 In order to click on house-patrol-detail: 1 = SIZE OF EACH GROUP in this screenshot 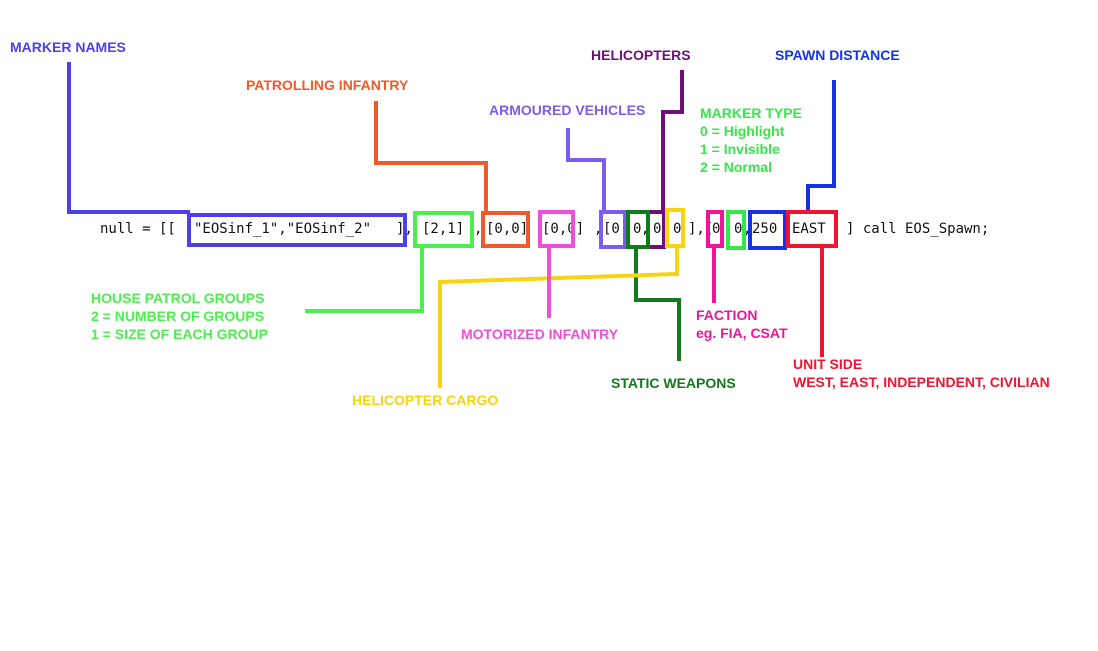, I will do `click(179, 334)`.